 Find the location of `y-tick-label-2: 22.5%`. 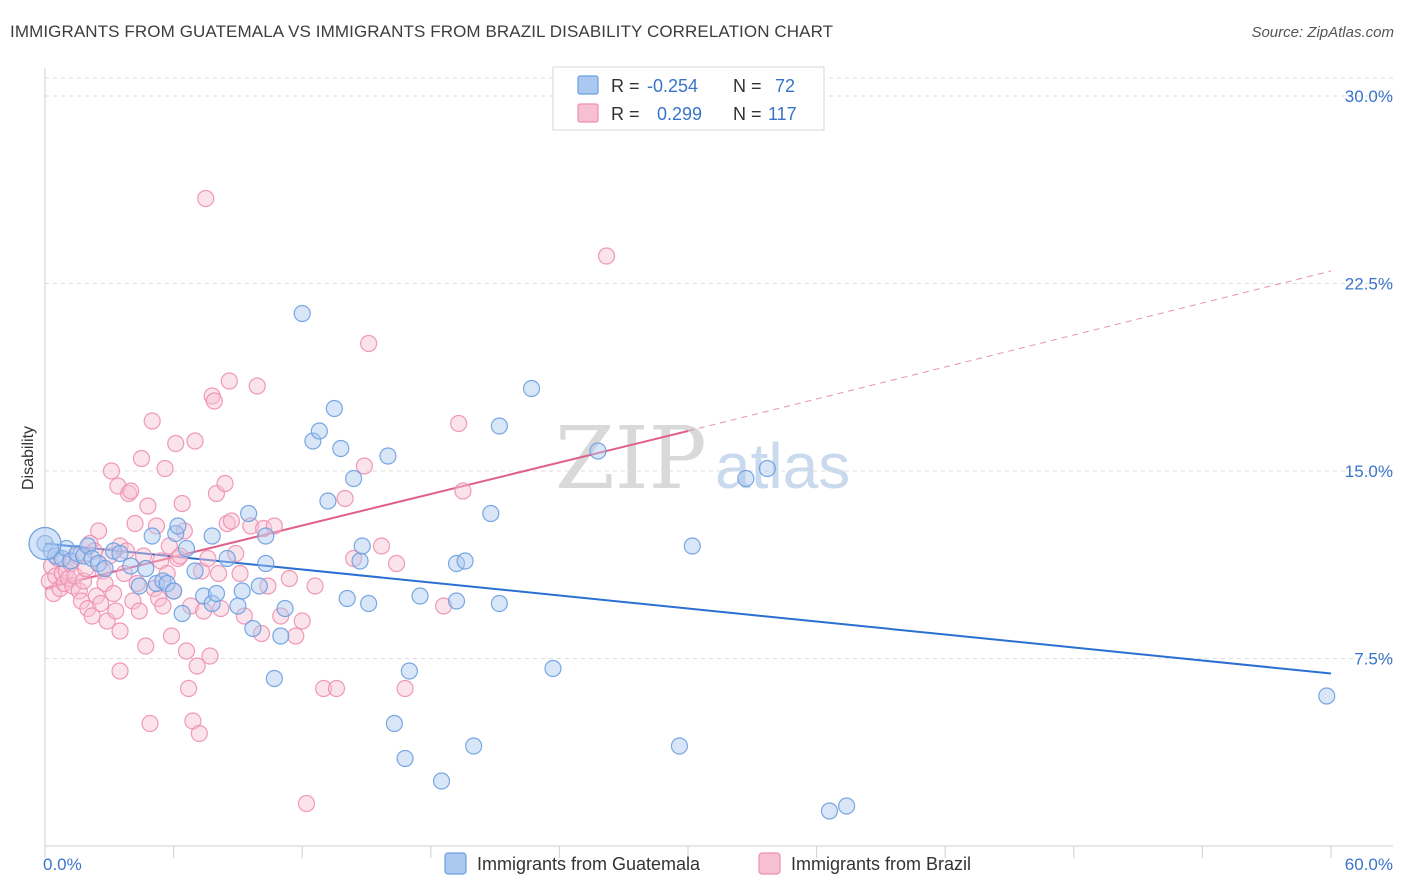

y-tick-label-2: 22.5% is located at coordinates (1369, 284).